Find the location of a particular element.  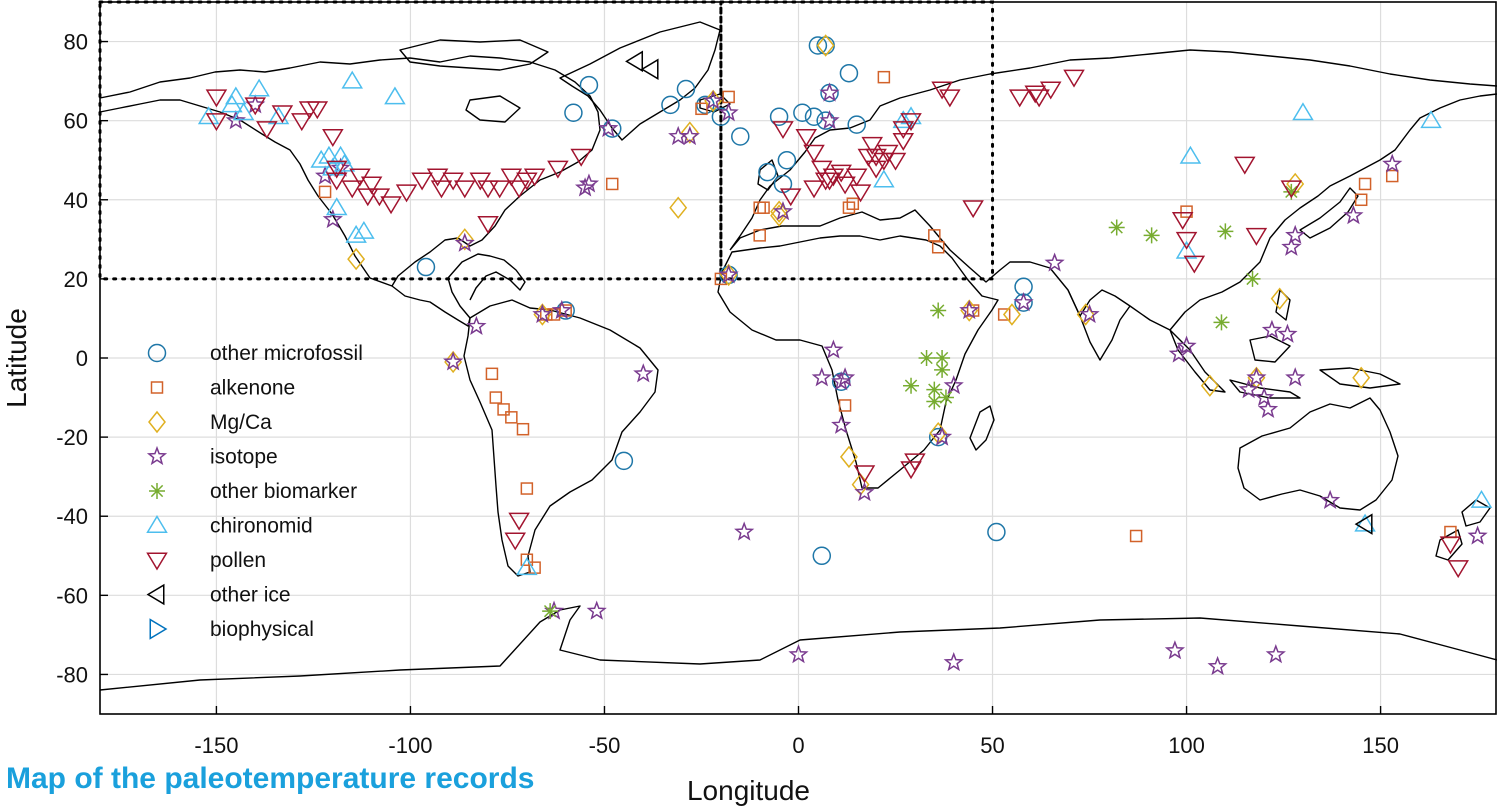

x-axis-title: Longitude is located at coordinates (748, 790).